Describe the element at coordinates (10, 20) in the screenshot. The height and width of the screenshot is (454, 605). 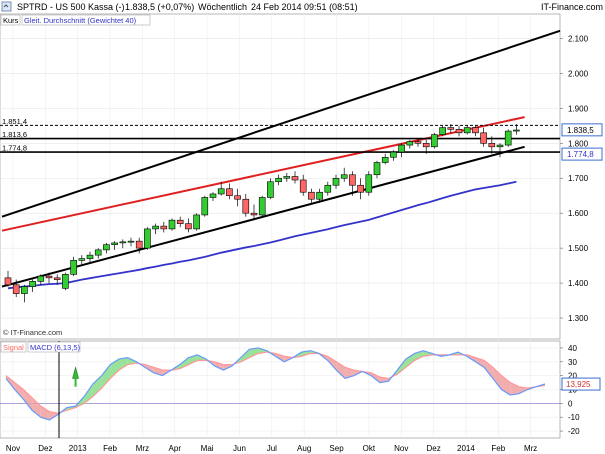
I see `legend-kurs-box` at that location.